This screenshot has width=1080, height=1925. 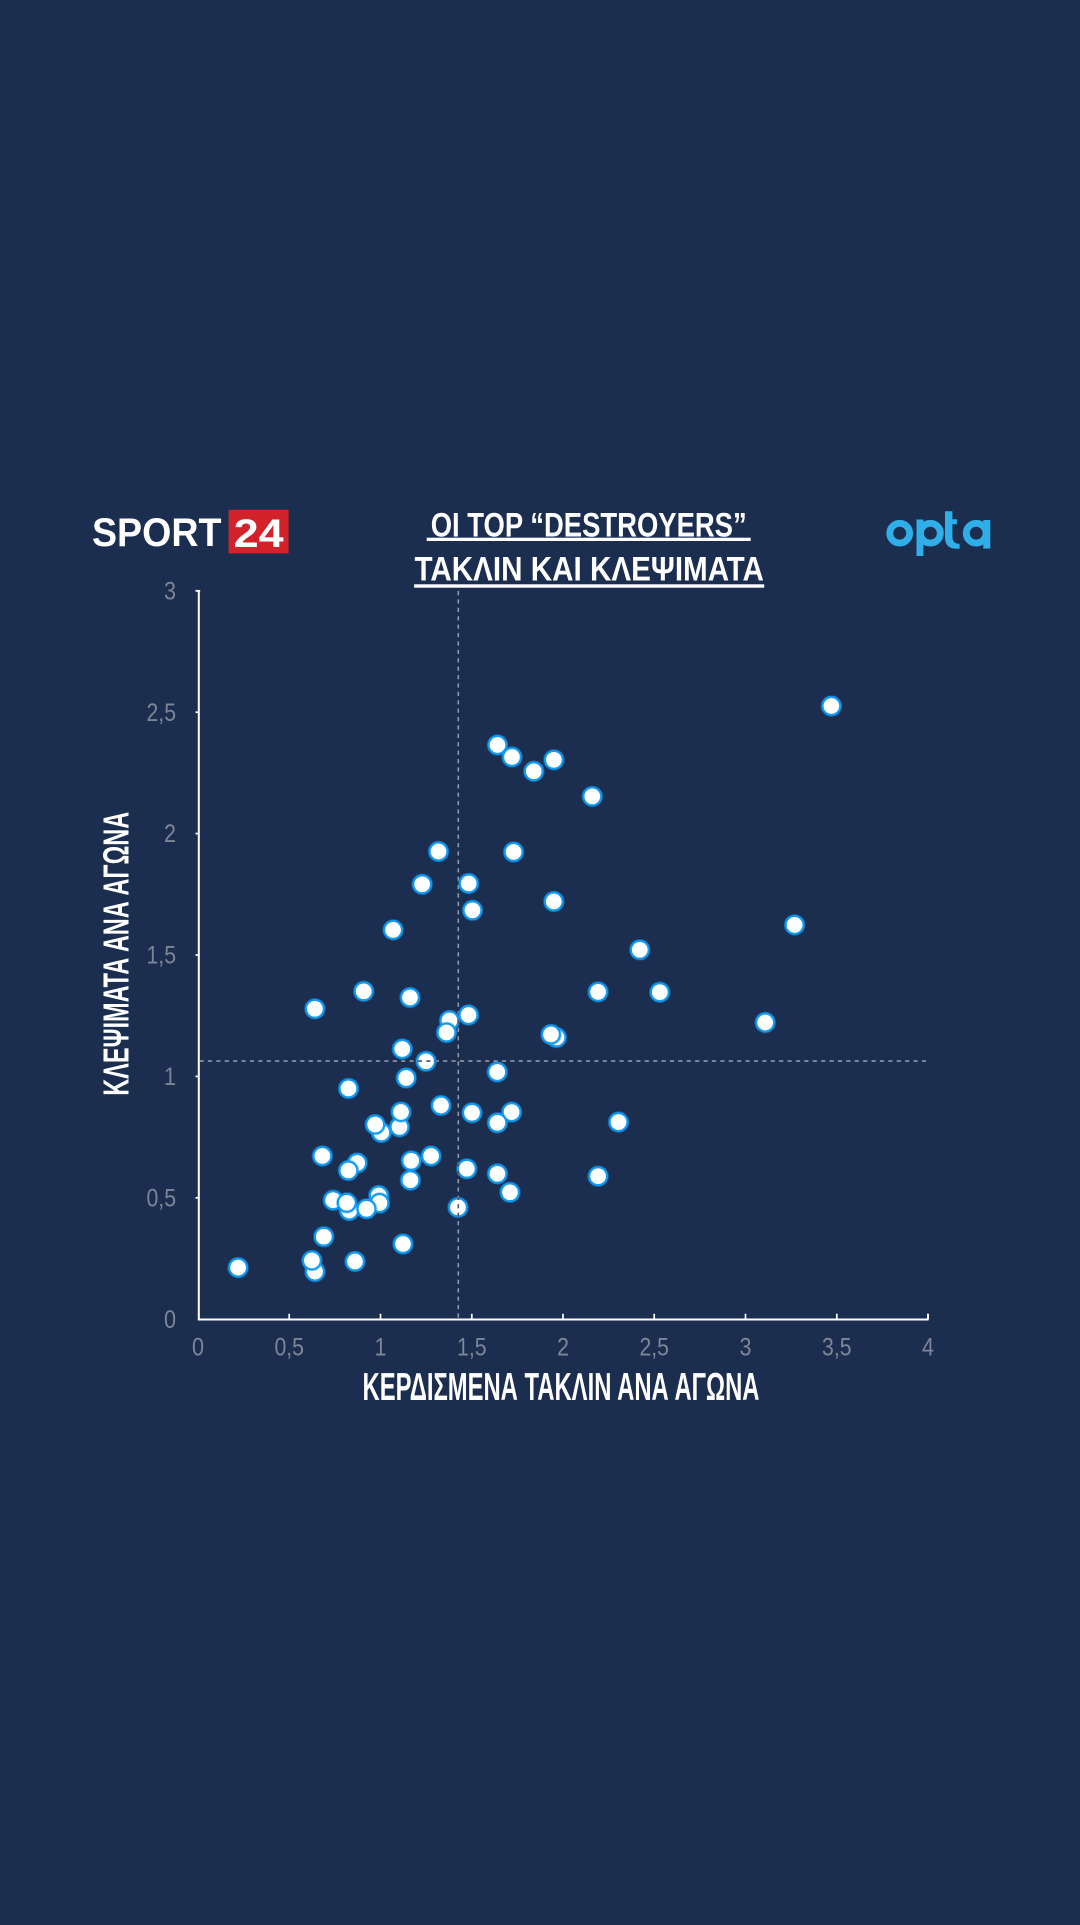 I want to click on svg-text: ΚΛΕΨΙΜΑΤΑ ΑΝΑ ΑΓΩΝΑ, so click(x=115, y=954).